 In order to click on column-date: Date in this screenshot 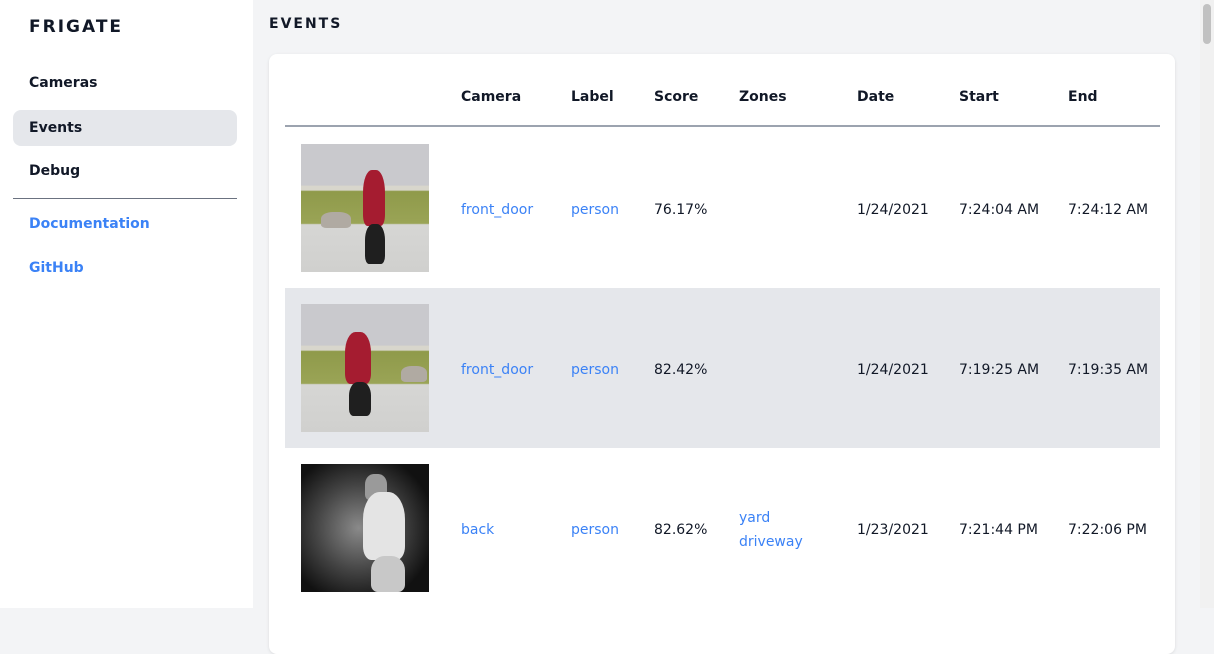, I will do `click(876, 97)`.